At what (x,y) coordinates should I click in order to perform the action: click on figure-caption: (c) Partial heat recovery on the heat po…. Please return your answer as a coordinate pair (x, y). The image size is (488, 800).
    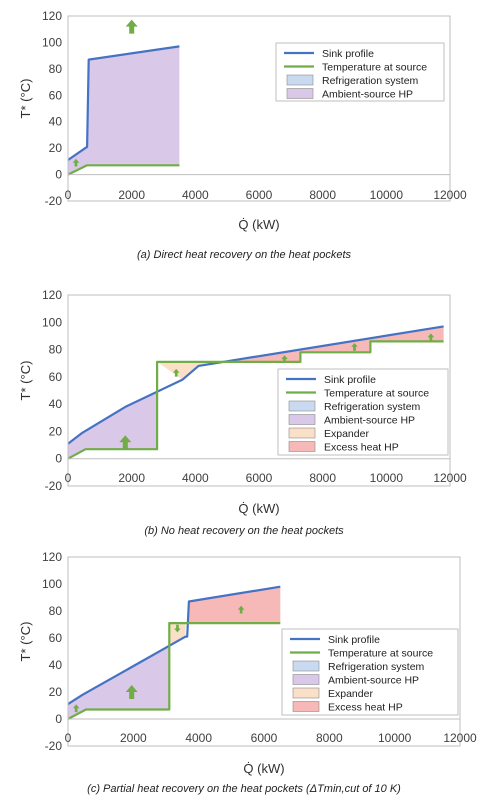
    Looking at the image, I should click on (244, 789).